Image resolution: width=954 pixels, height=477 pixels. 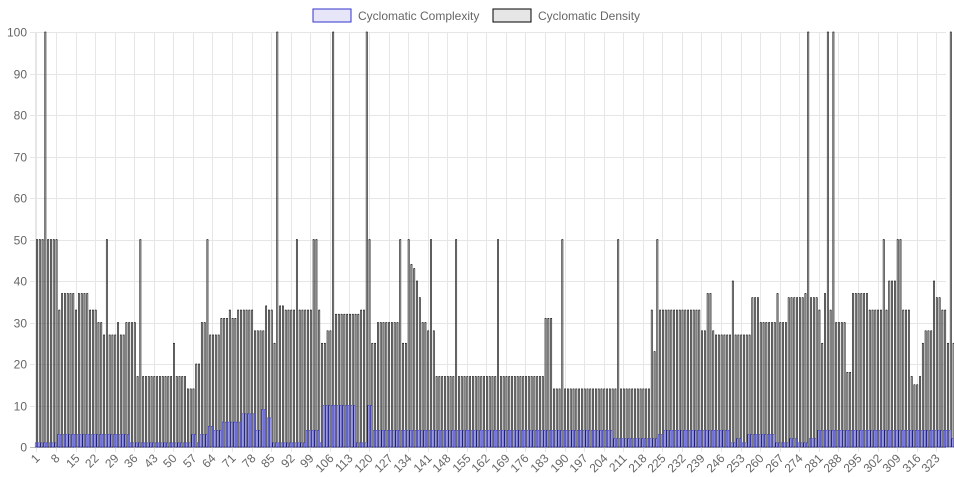 I want to click on x-tick-label: 1, so click(x=35, y=458).